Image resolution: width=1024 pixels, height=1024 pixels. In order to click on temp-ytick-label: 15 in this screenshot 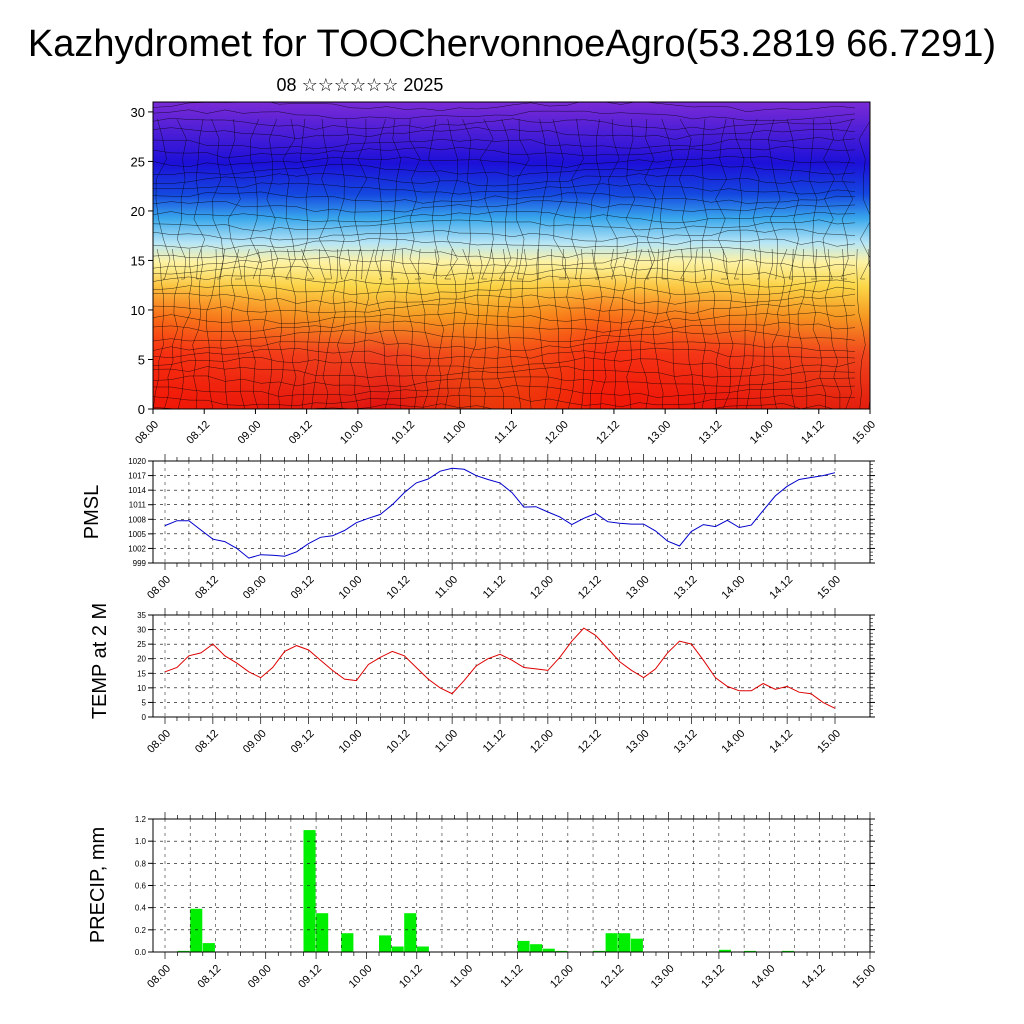, I will do `click(141, 673)`.